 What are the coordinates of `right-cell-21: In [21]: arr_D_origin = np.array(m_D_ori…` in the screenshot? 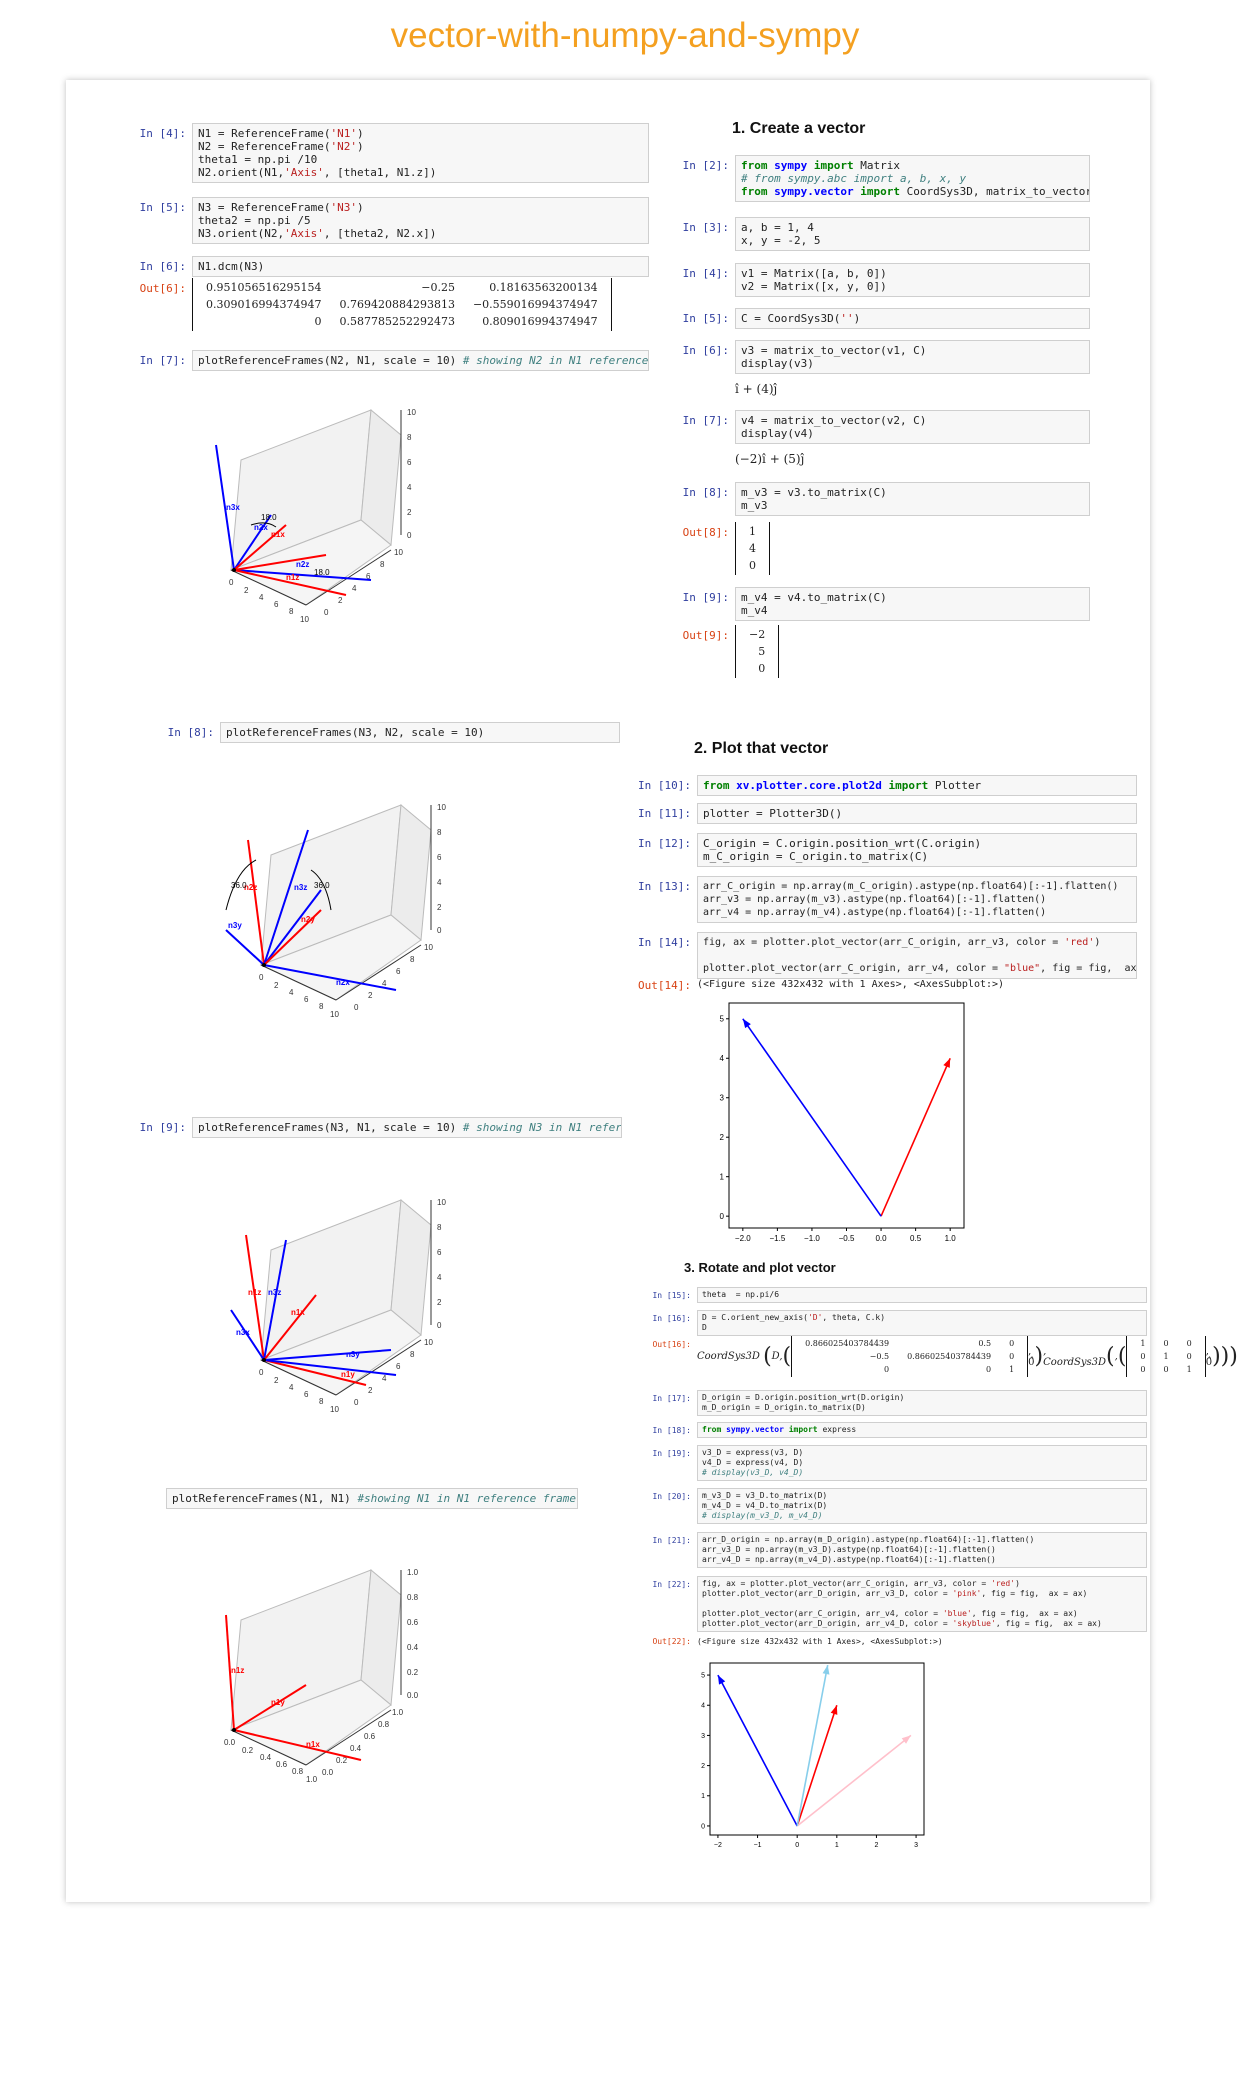 It's located at (890, 1550).